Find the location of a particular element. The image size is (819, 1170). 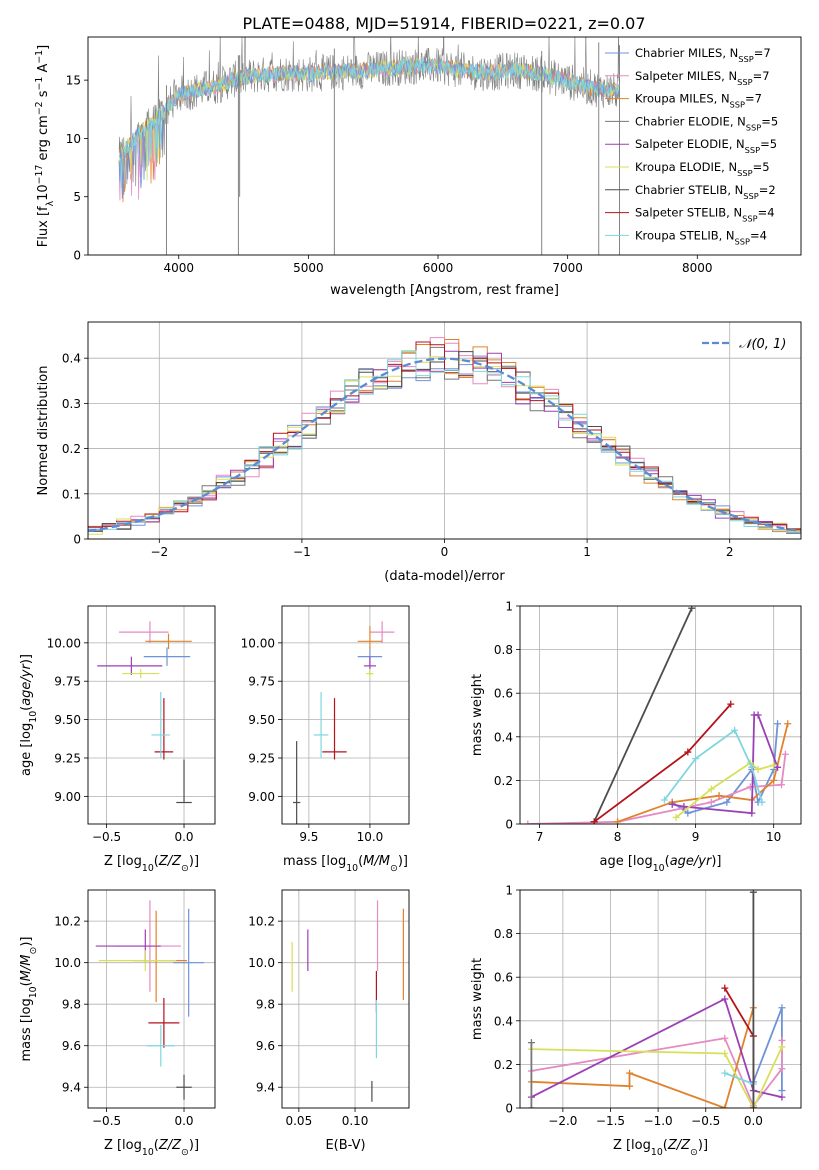

spectrum-line-chabrier_miles is located at coordinates (369, 128).